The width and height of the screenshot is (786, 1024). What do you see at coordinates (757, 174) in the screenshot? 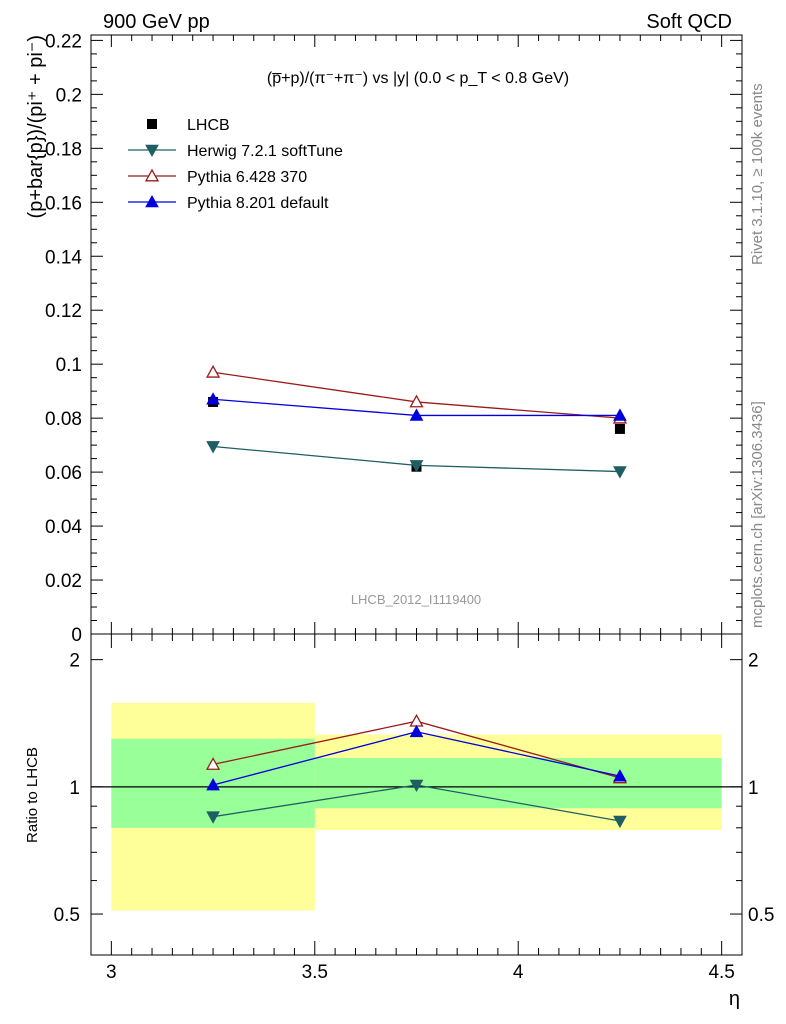
I see `side-text-top: Rivet 3.1.10, ≥ 100k events` at bounding box center [757, 174].